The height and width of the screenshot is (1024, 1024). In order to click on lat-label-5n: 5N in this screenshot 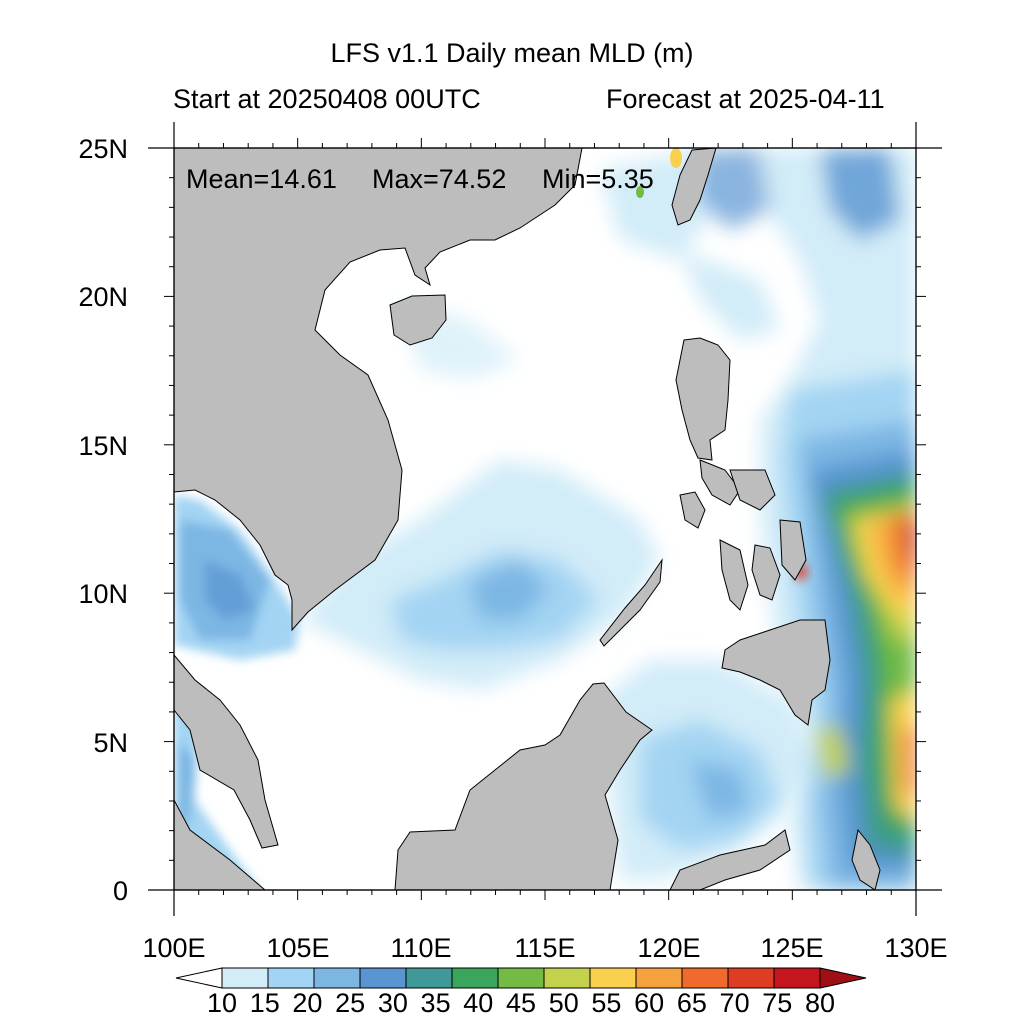, I will do `click(110, 743)`.